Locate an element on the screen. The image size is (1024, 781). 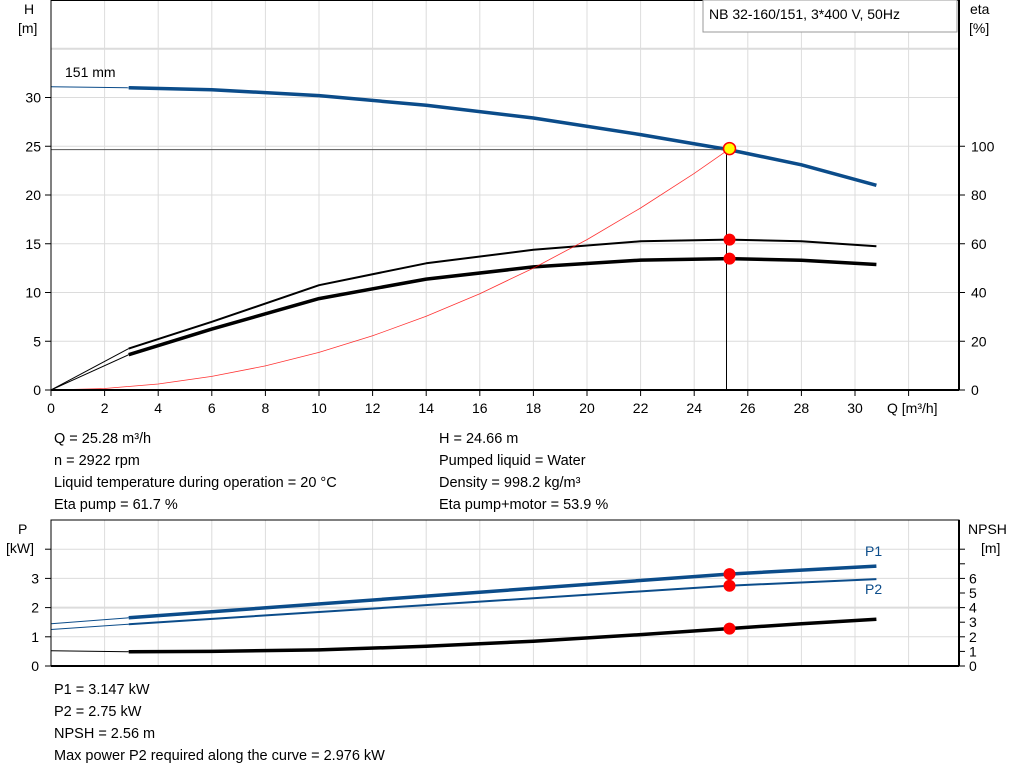
eta-pump-motor-point is located at coordinates (729, 258).